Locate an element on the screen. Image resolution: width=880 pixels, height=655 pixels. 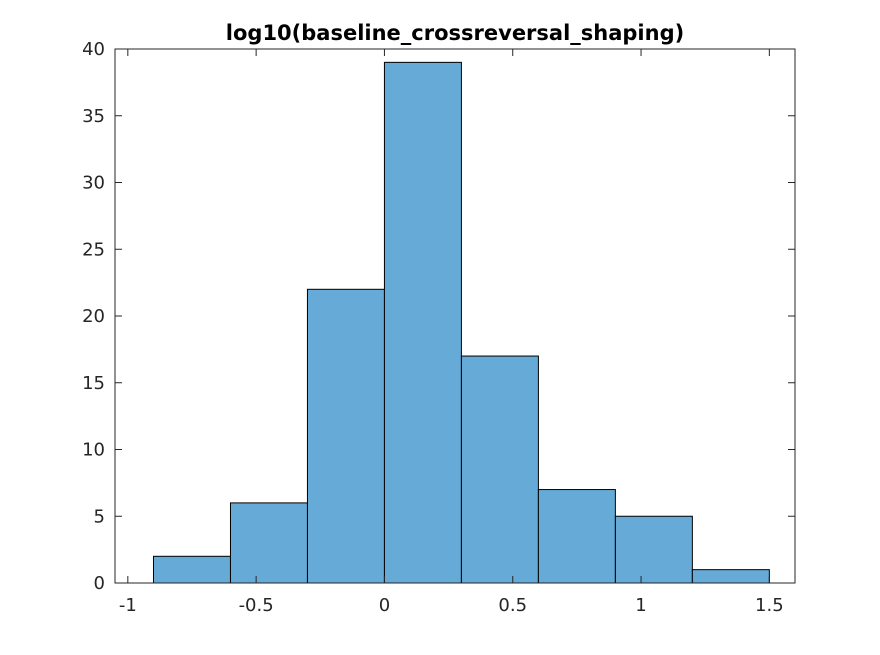
y-tick-label: 20 is located at coordinates (93, 316).